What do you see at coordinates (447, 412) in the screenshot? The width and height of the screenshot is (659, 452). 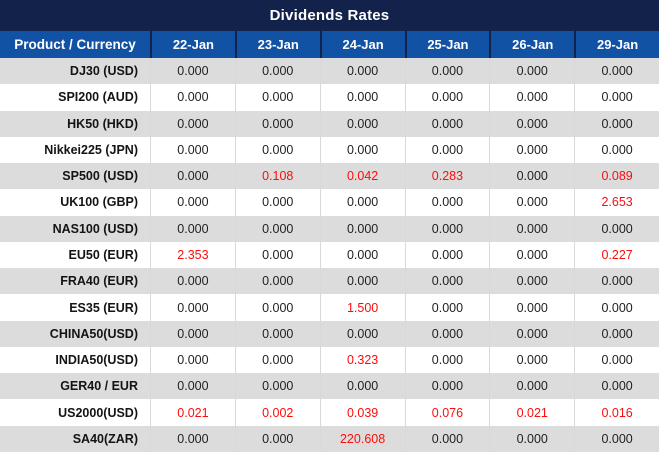 I see `value-cell: 0.076` at bounding box center [447, 412].